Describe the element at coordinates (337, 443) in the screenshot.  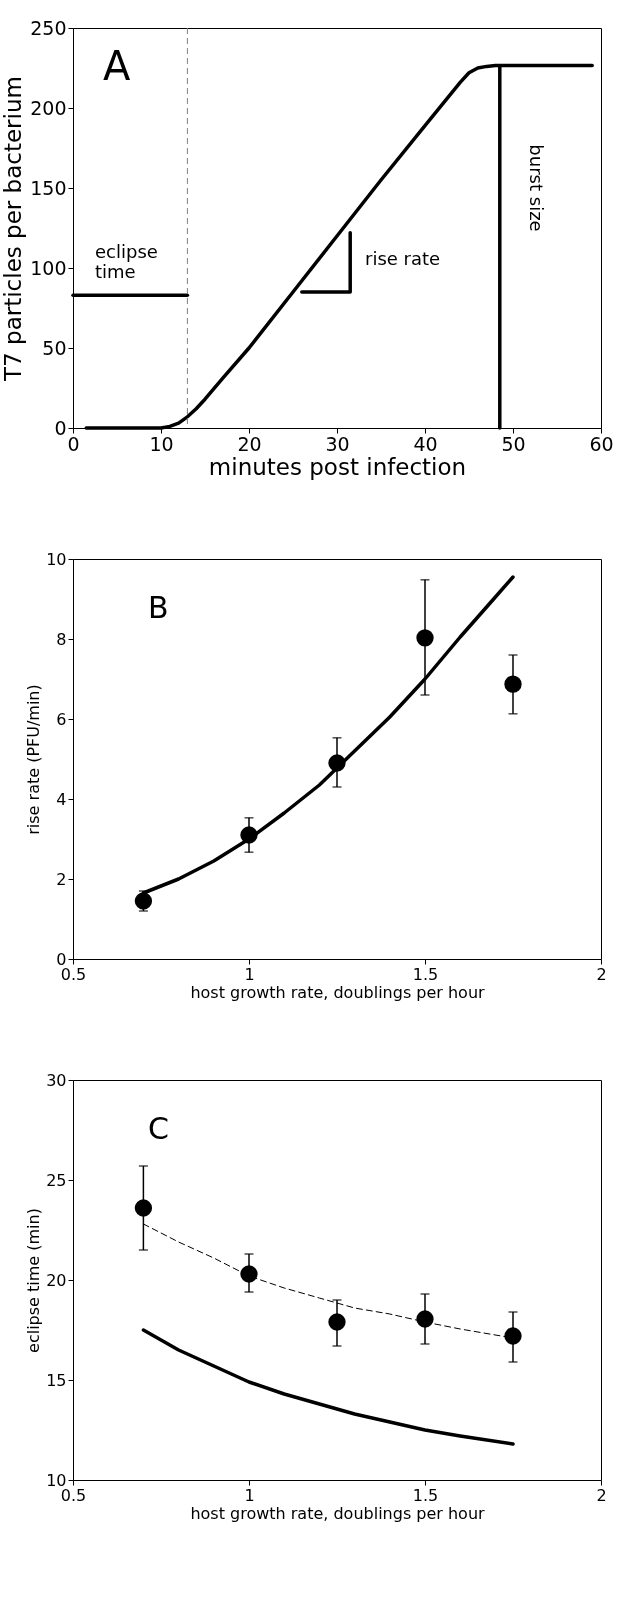
I see `x-tick-label: 30` at that location.